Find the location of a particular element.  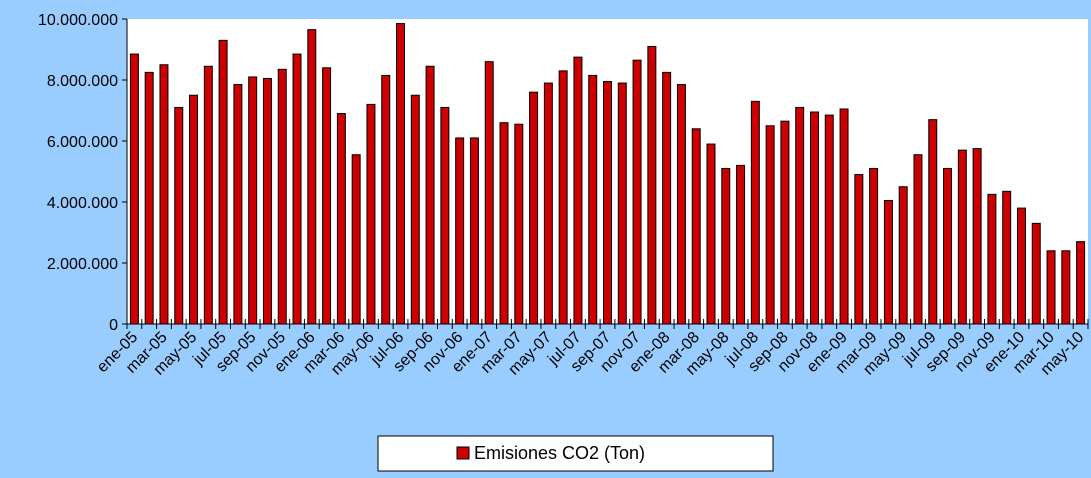

y-tick-label: 8.000.000 is located at coordinates (82, 81).